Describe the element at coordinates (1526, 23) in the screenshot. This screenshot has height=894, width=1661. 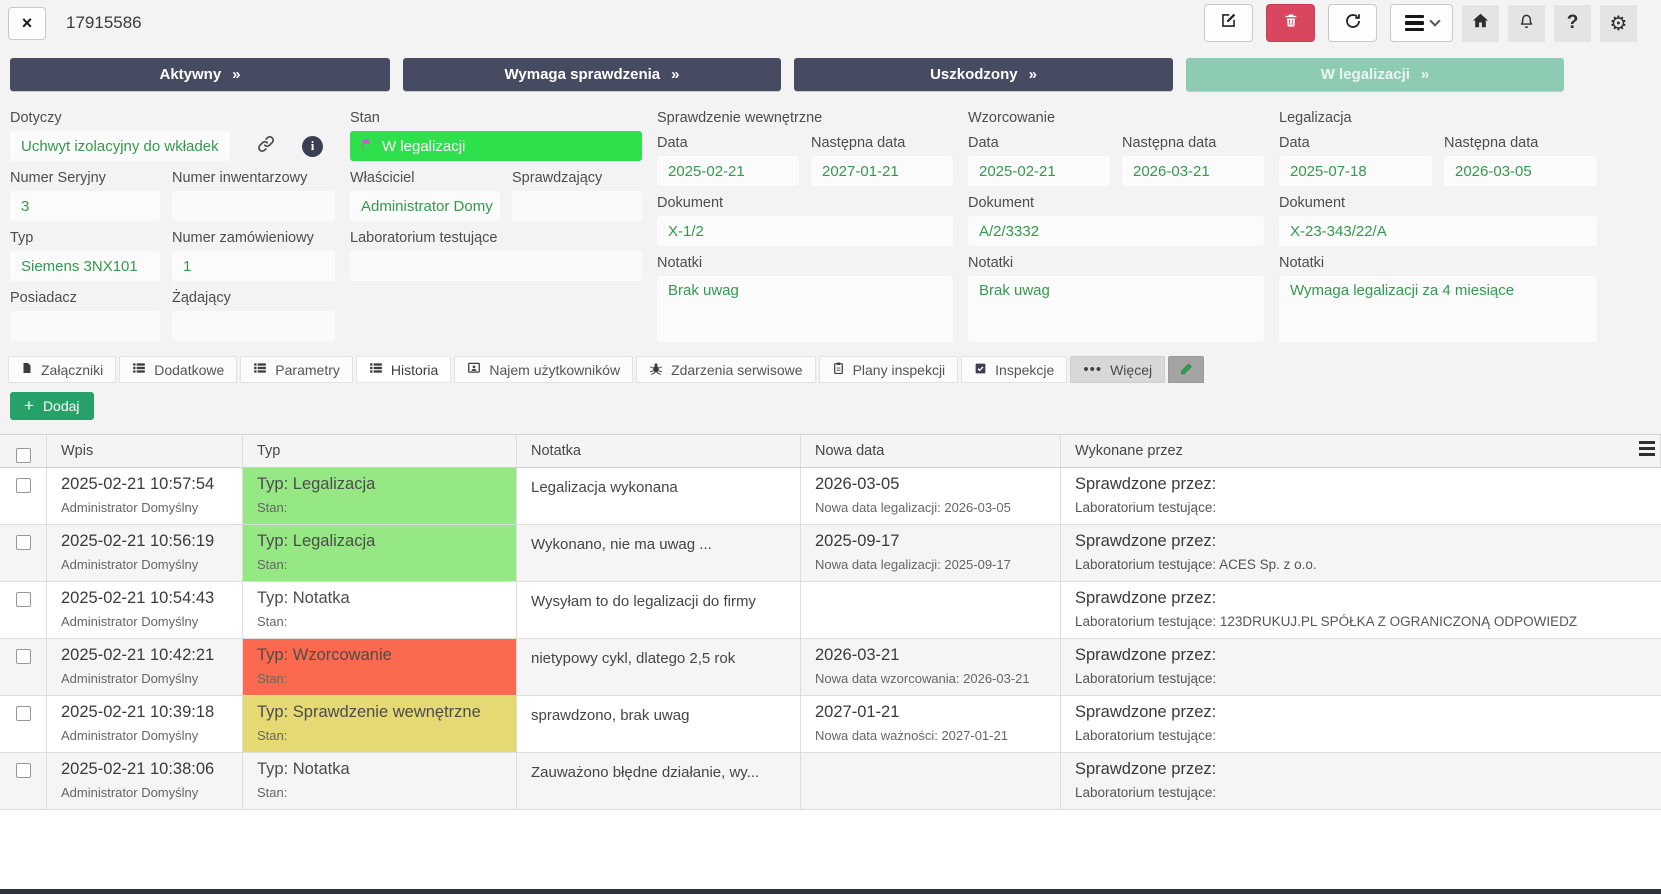
I see `notifications-button` at that location.